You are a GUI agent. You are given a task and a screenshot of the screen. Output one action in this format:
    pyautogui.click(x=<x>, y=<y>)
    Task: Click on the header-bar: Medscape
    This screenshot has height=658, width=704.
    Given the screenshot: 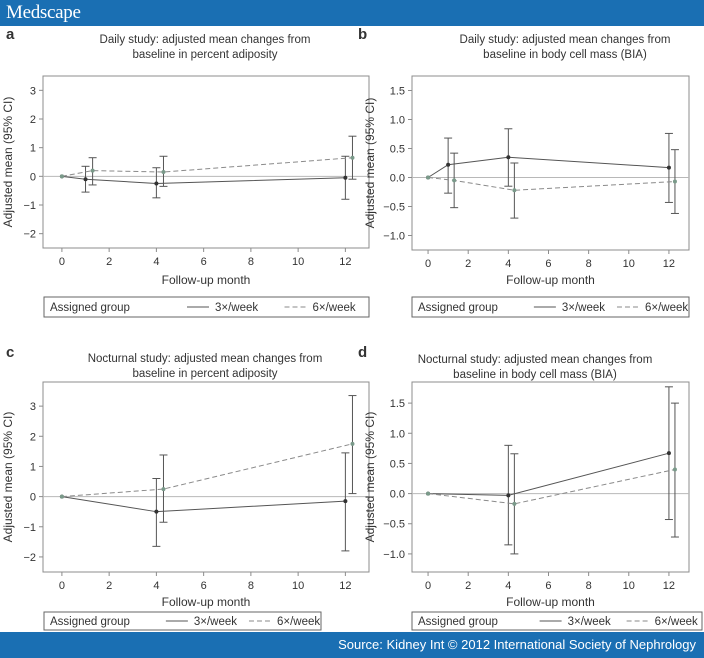 What is the action you would take?
    pyautogui.click(x=352, y=13)
    